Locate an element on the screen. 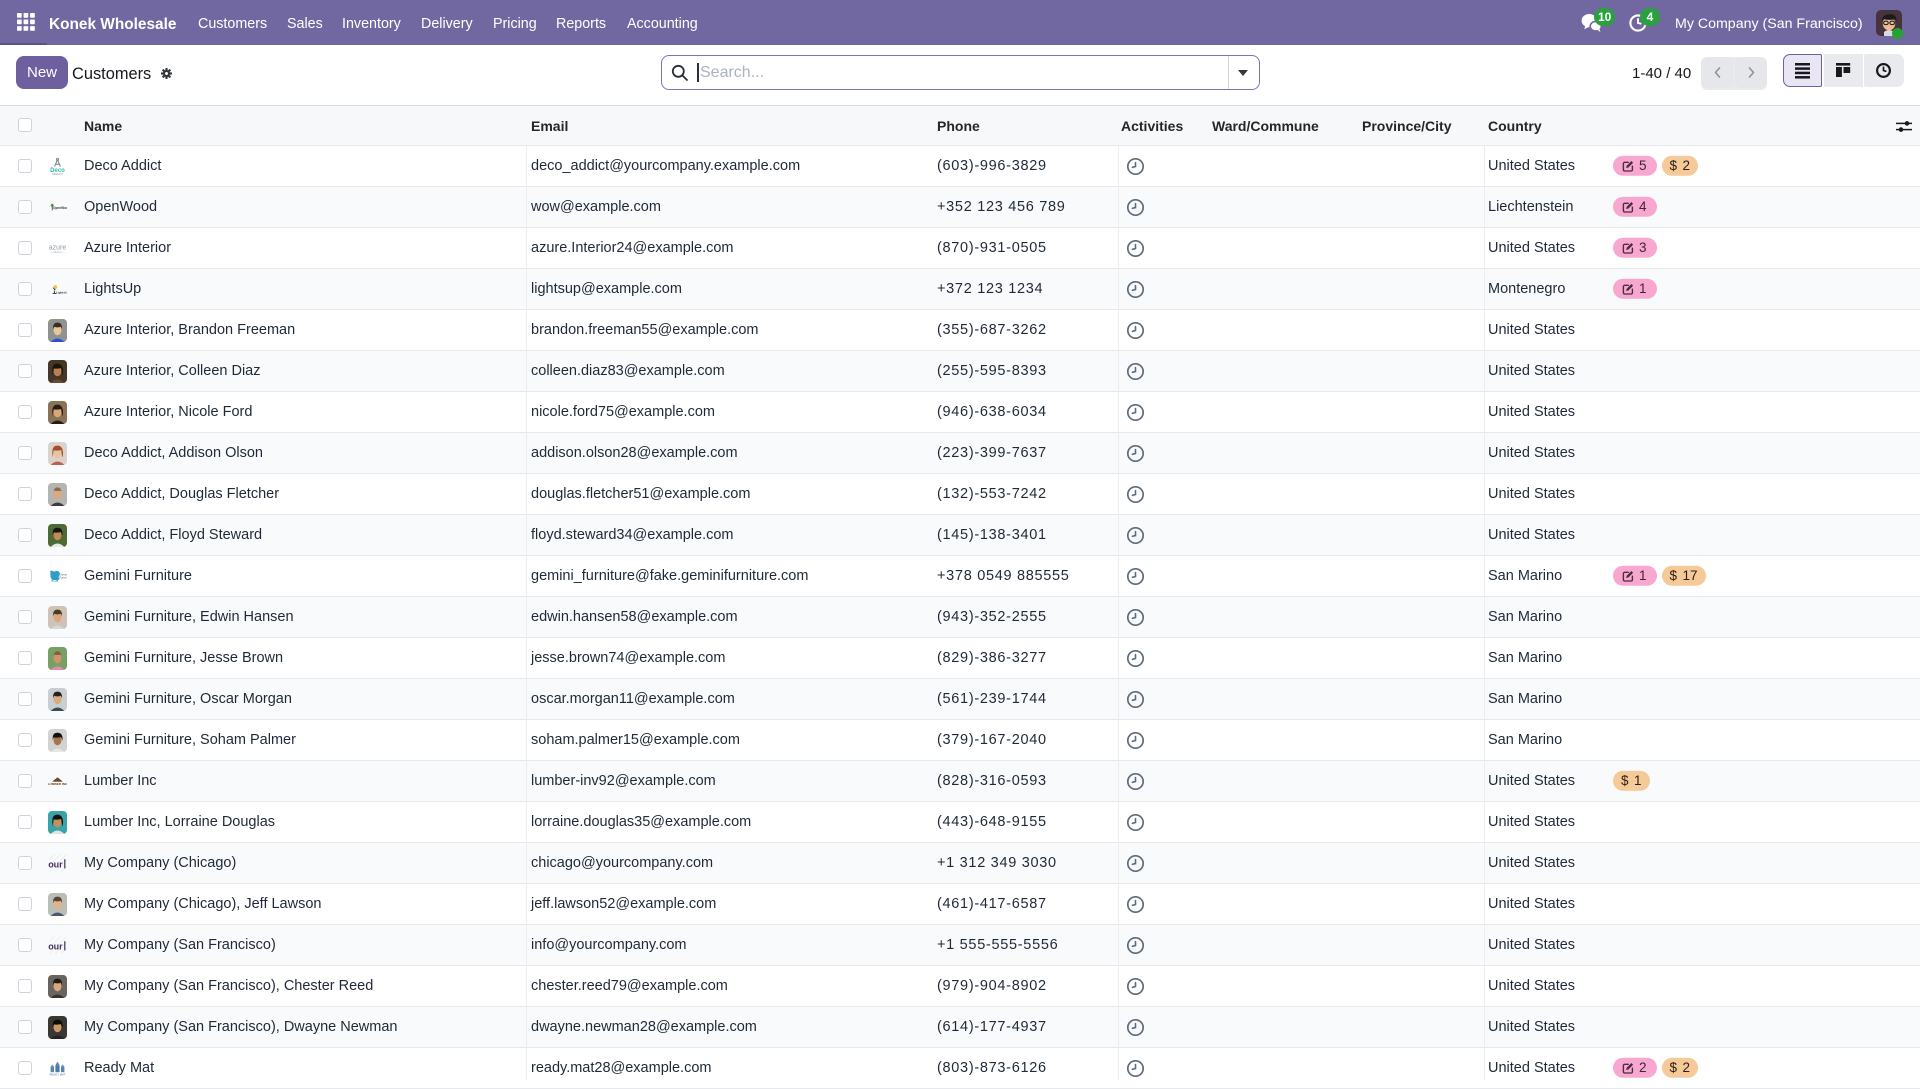 This screenshot has height=1089, width=1920. svg-text: READY MAT is located at coordinates (57, 1074).